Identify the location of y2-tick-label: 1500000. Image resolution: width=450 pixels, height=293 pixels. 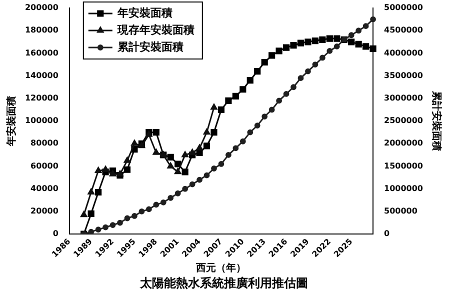
(404, 165).